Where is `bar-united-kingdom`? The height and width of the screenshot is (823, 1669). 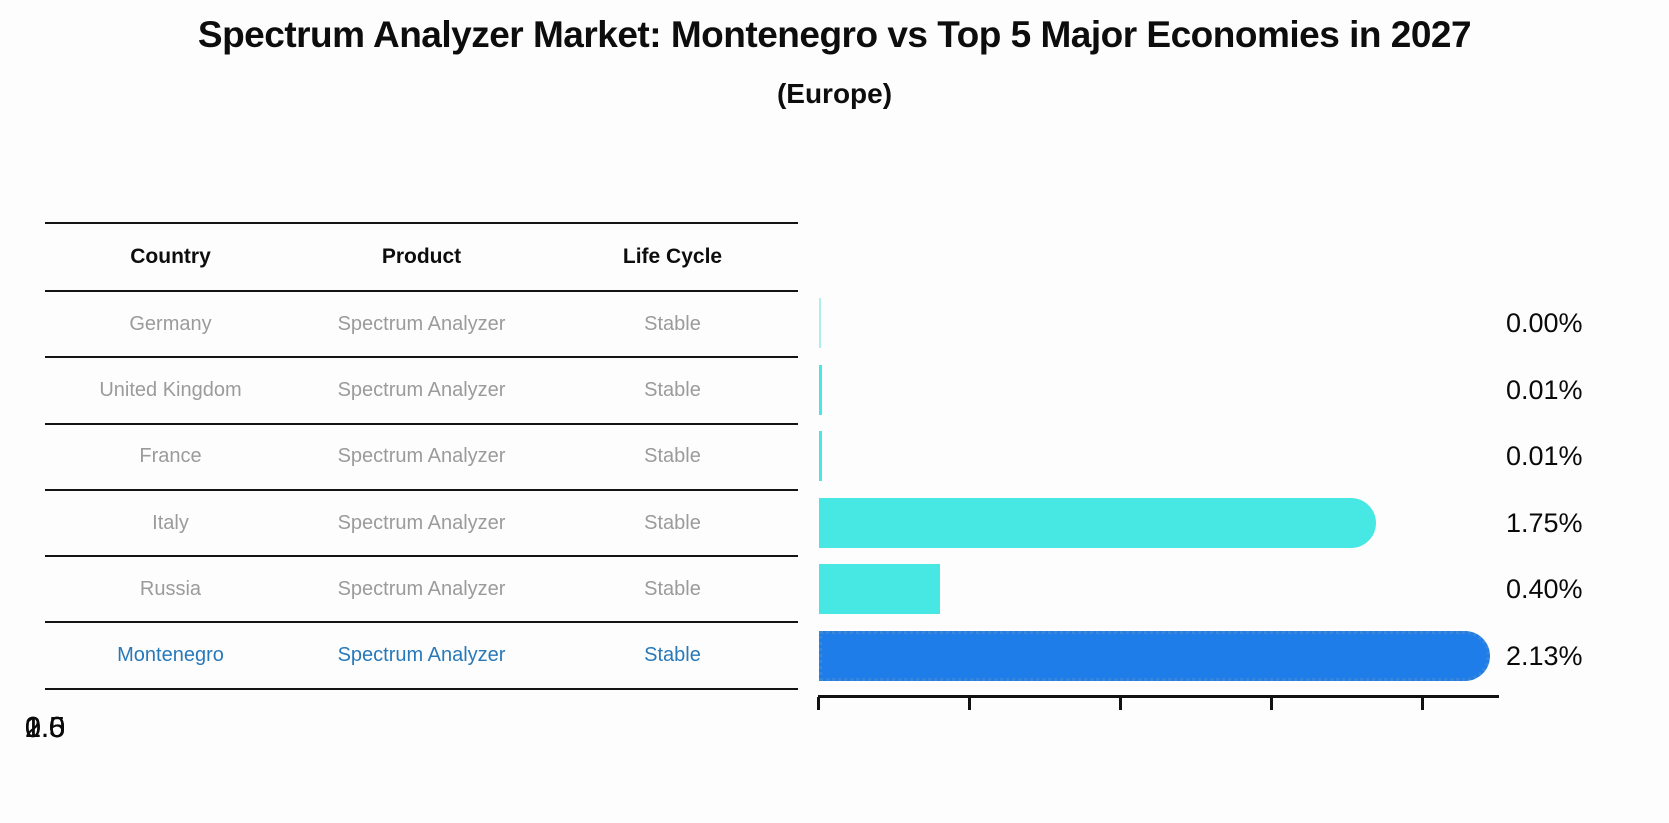 bar-united-kingdom is located at coordinates (820, 390).